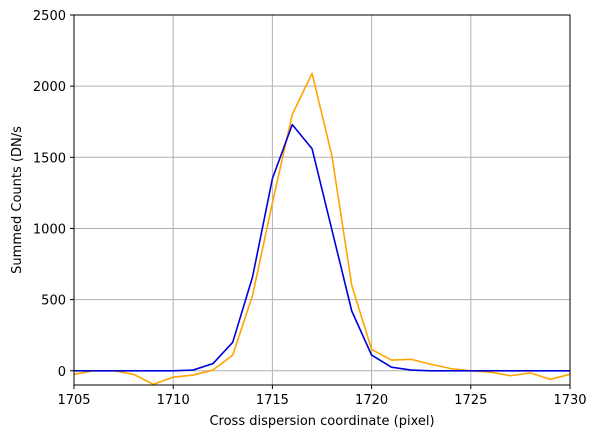  What do you see at coordinates (49, 87) in the screenshot?
I see `y-tick-label: 2000` at bounding box center [49, 87].